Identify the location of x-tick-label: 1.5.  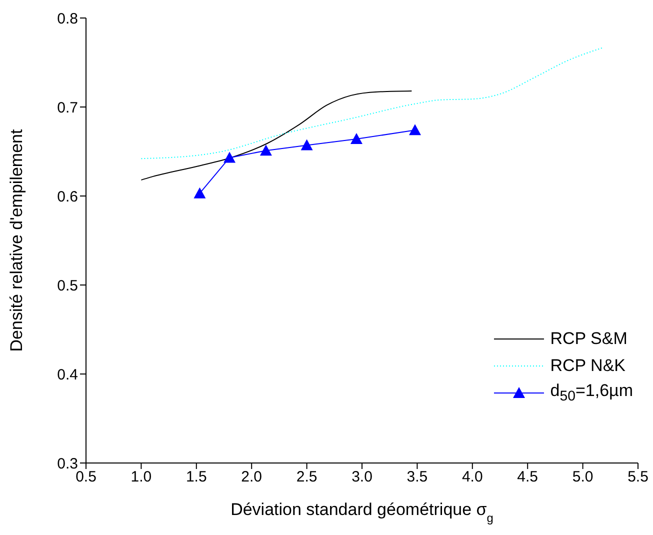
(196, 477).